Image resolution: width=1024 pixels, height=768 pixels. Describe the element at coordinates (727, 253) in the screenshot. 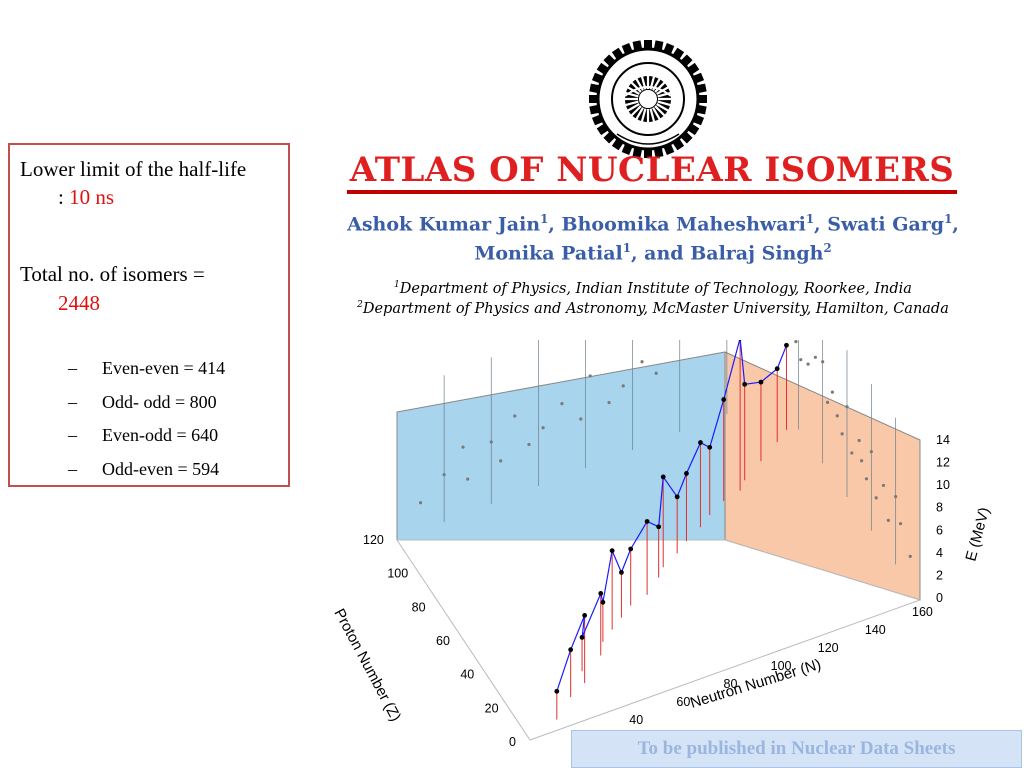

I see `author-name: , and Balraj Singh` at that location.